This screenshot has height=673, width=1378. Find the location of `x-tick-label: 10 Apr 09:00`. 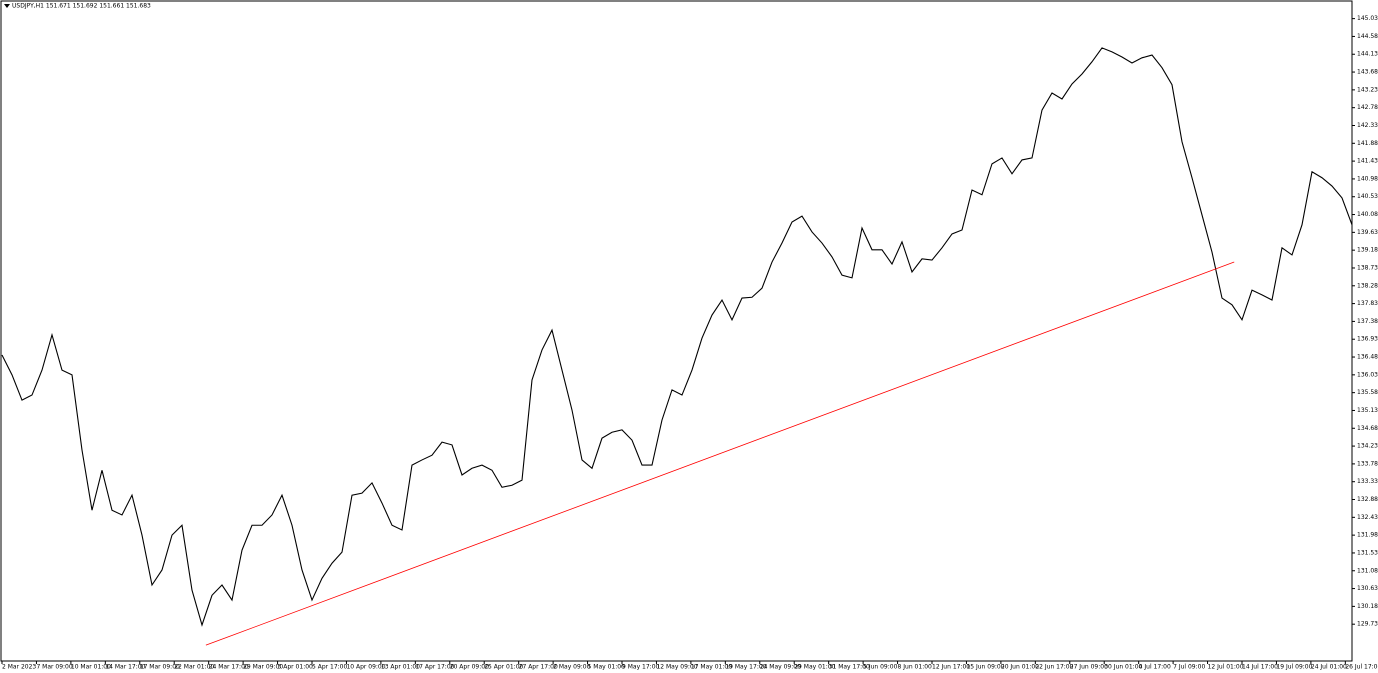

x-tick-label: 10 Apr 09:00 is located at coordinates (365, 667).